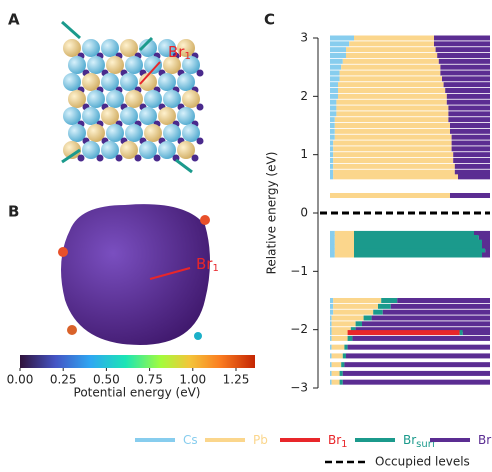 This screenshot has height=472, width=492. What do you see at coordinates (192, 380) in the screenshot?
I see `colorbar-tick-label: 1.00` at bounding box center [192, 380].